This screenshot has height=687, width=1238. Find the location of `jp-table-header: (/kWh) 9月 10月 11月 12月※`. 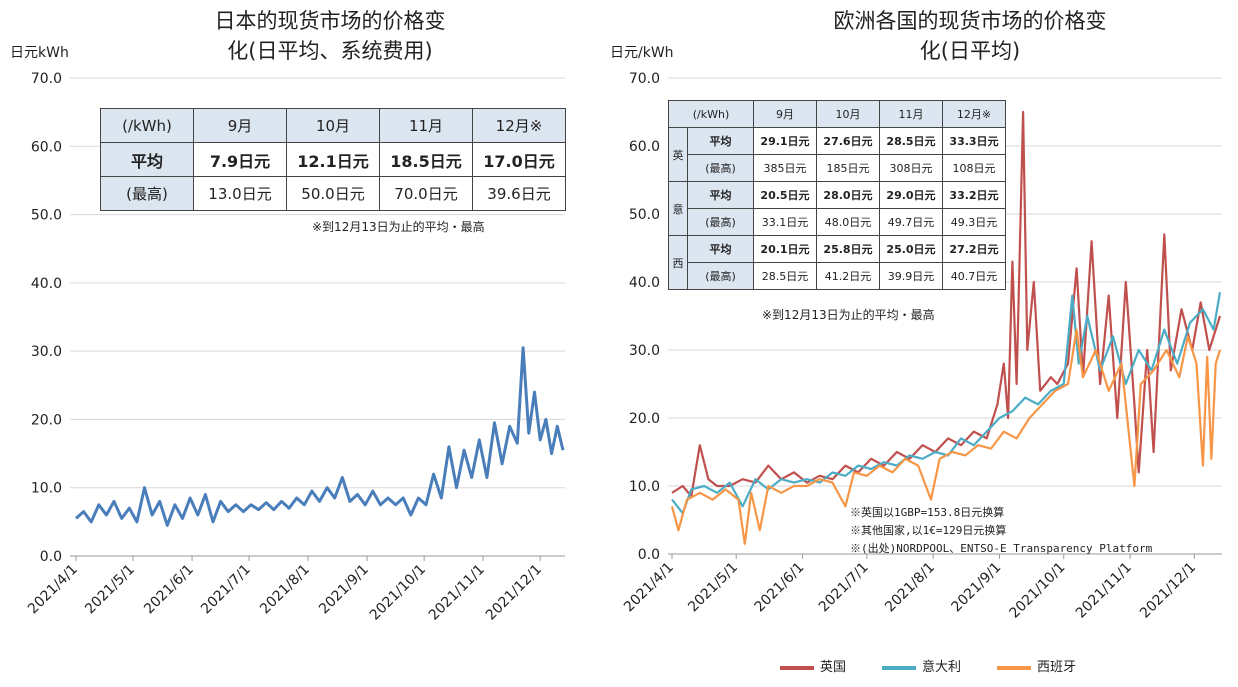

jp-table-header: (/kWh) 9月 10月 11月 12月※ is located at coordinates (333, 125).